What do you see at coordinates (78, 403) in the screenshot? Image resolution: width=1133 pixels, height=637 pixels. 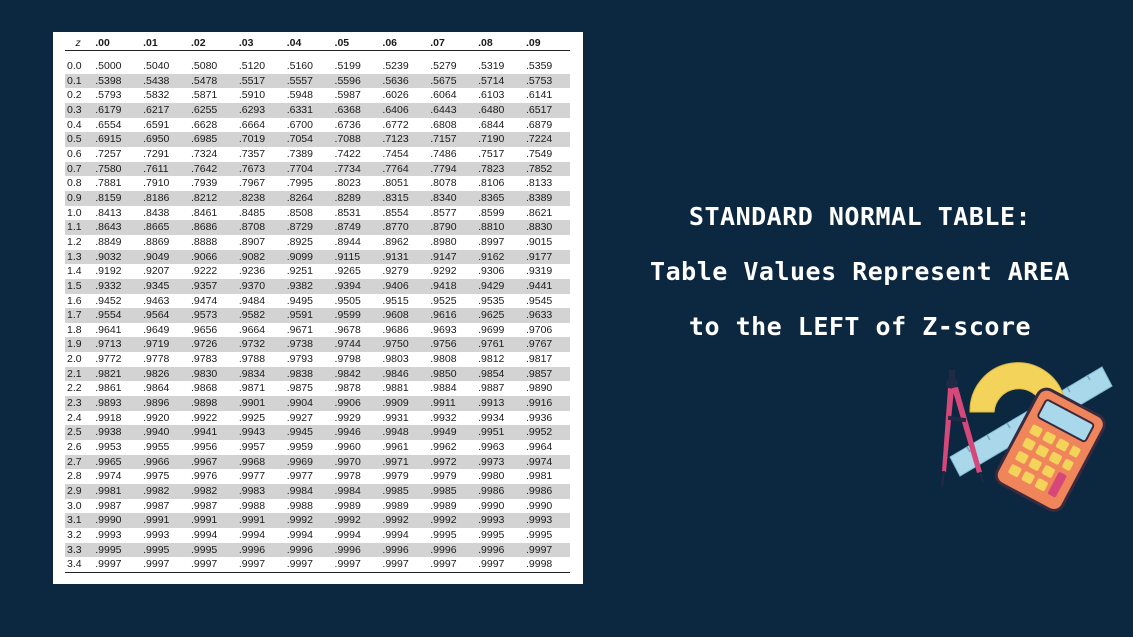 I see `z-value-cell: 2.3` at bounding box center [78, 403].